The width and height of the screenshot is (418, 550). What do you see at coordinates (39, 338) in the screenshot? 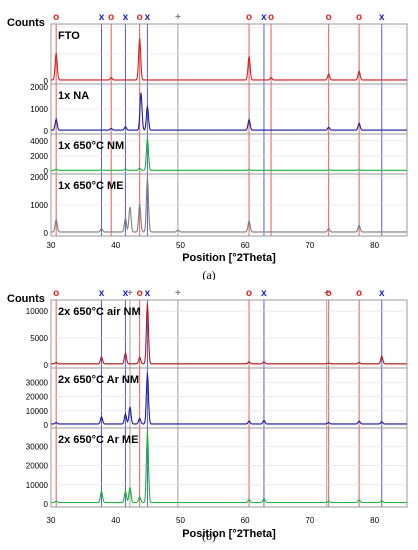
I see `y-tick-label: 5000` at bounding box center [39, 338].